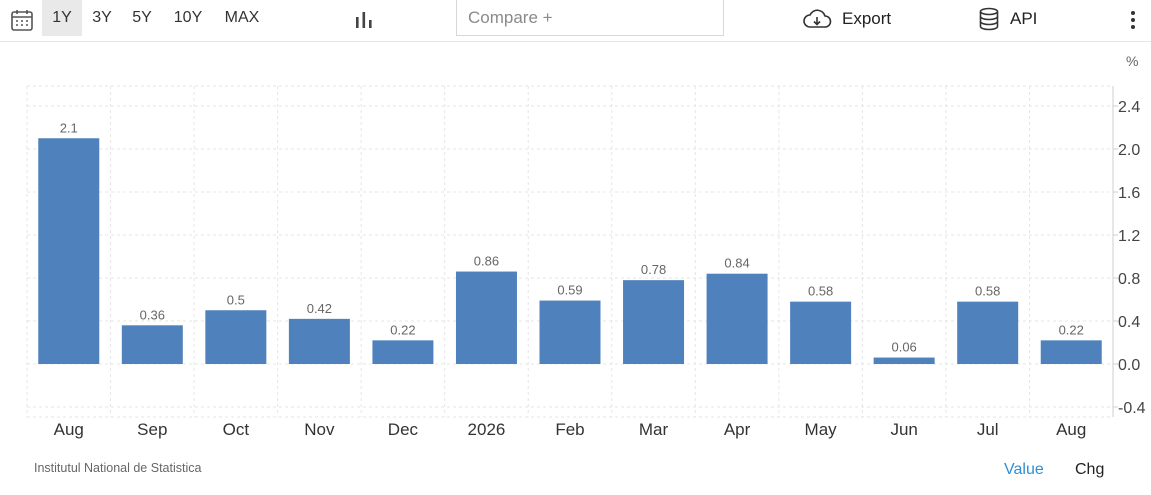 The height and width of the screenshot is (495, 1151). What do you see at coordinates (403, 429) in the screenshot?
I see `x-tick-label: Dec` at bounding box center [403, 429].